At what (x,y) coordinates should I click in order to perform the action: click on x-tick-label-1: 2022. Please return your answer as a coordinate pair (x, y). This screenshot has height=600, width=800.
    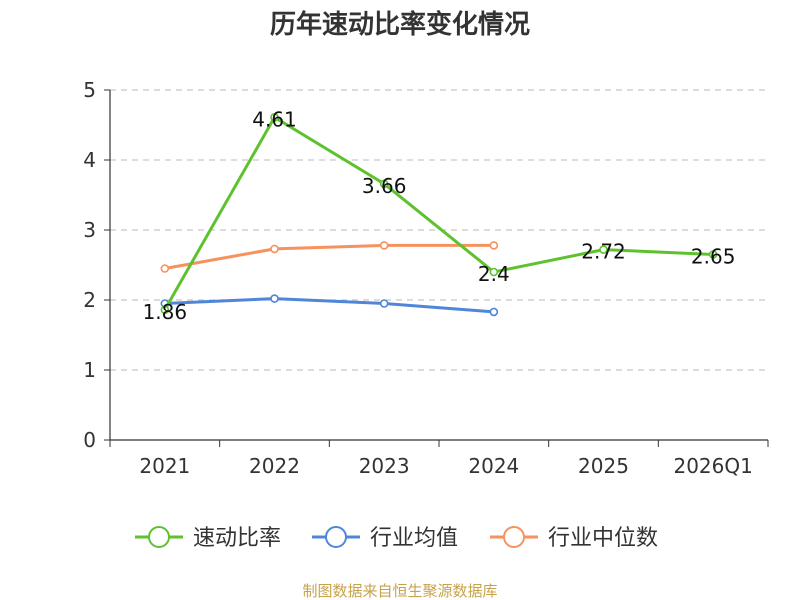
    Looking at the image, I should click on (274, 466).